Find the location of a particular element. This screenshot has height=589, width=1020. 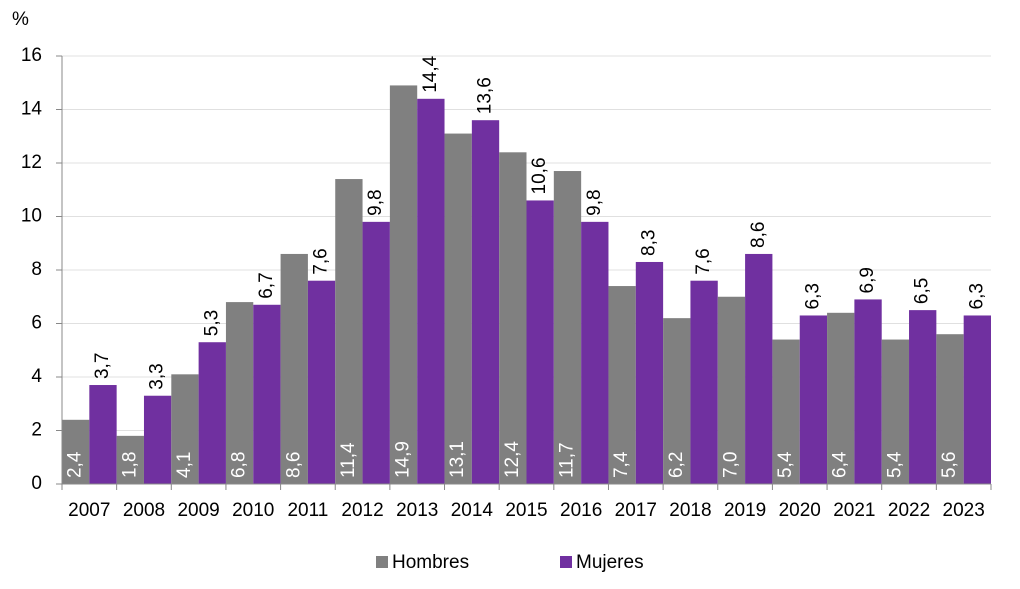

y-tick-label: 12 is located at coordinates (31, 162).